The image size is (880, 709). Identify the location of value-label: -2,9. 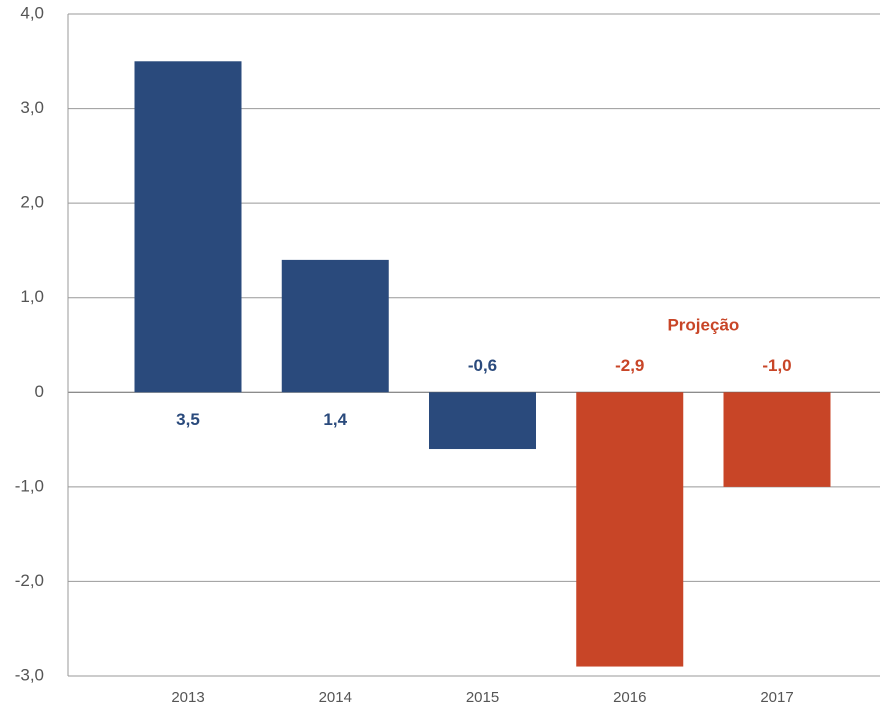
(629, 365).